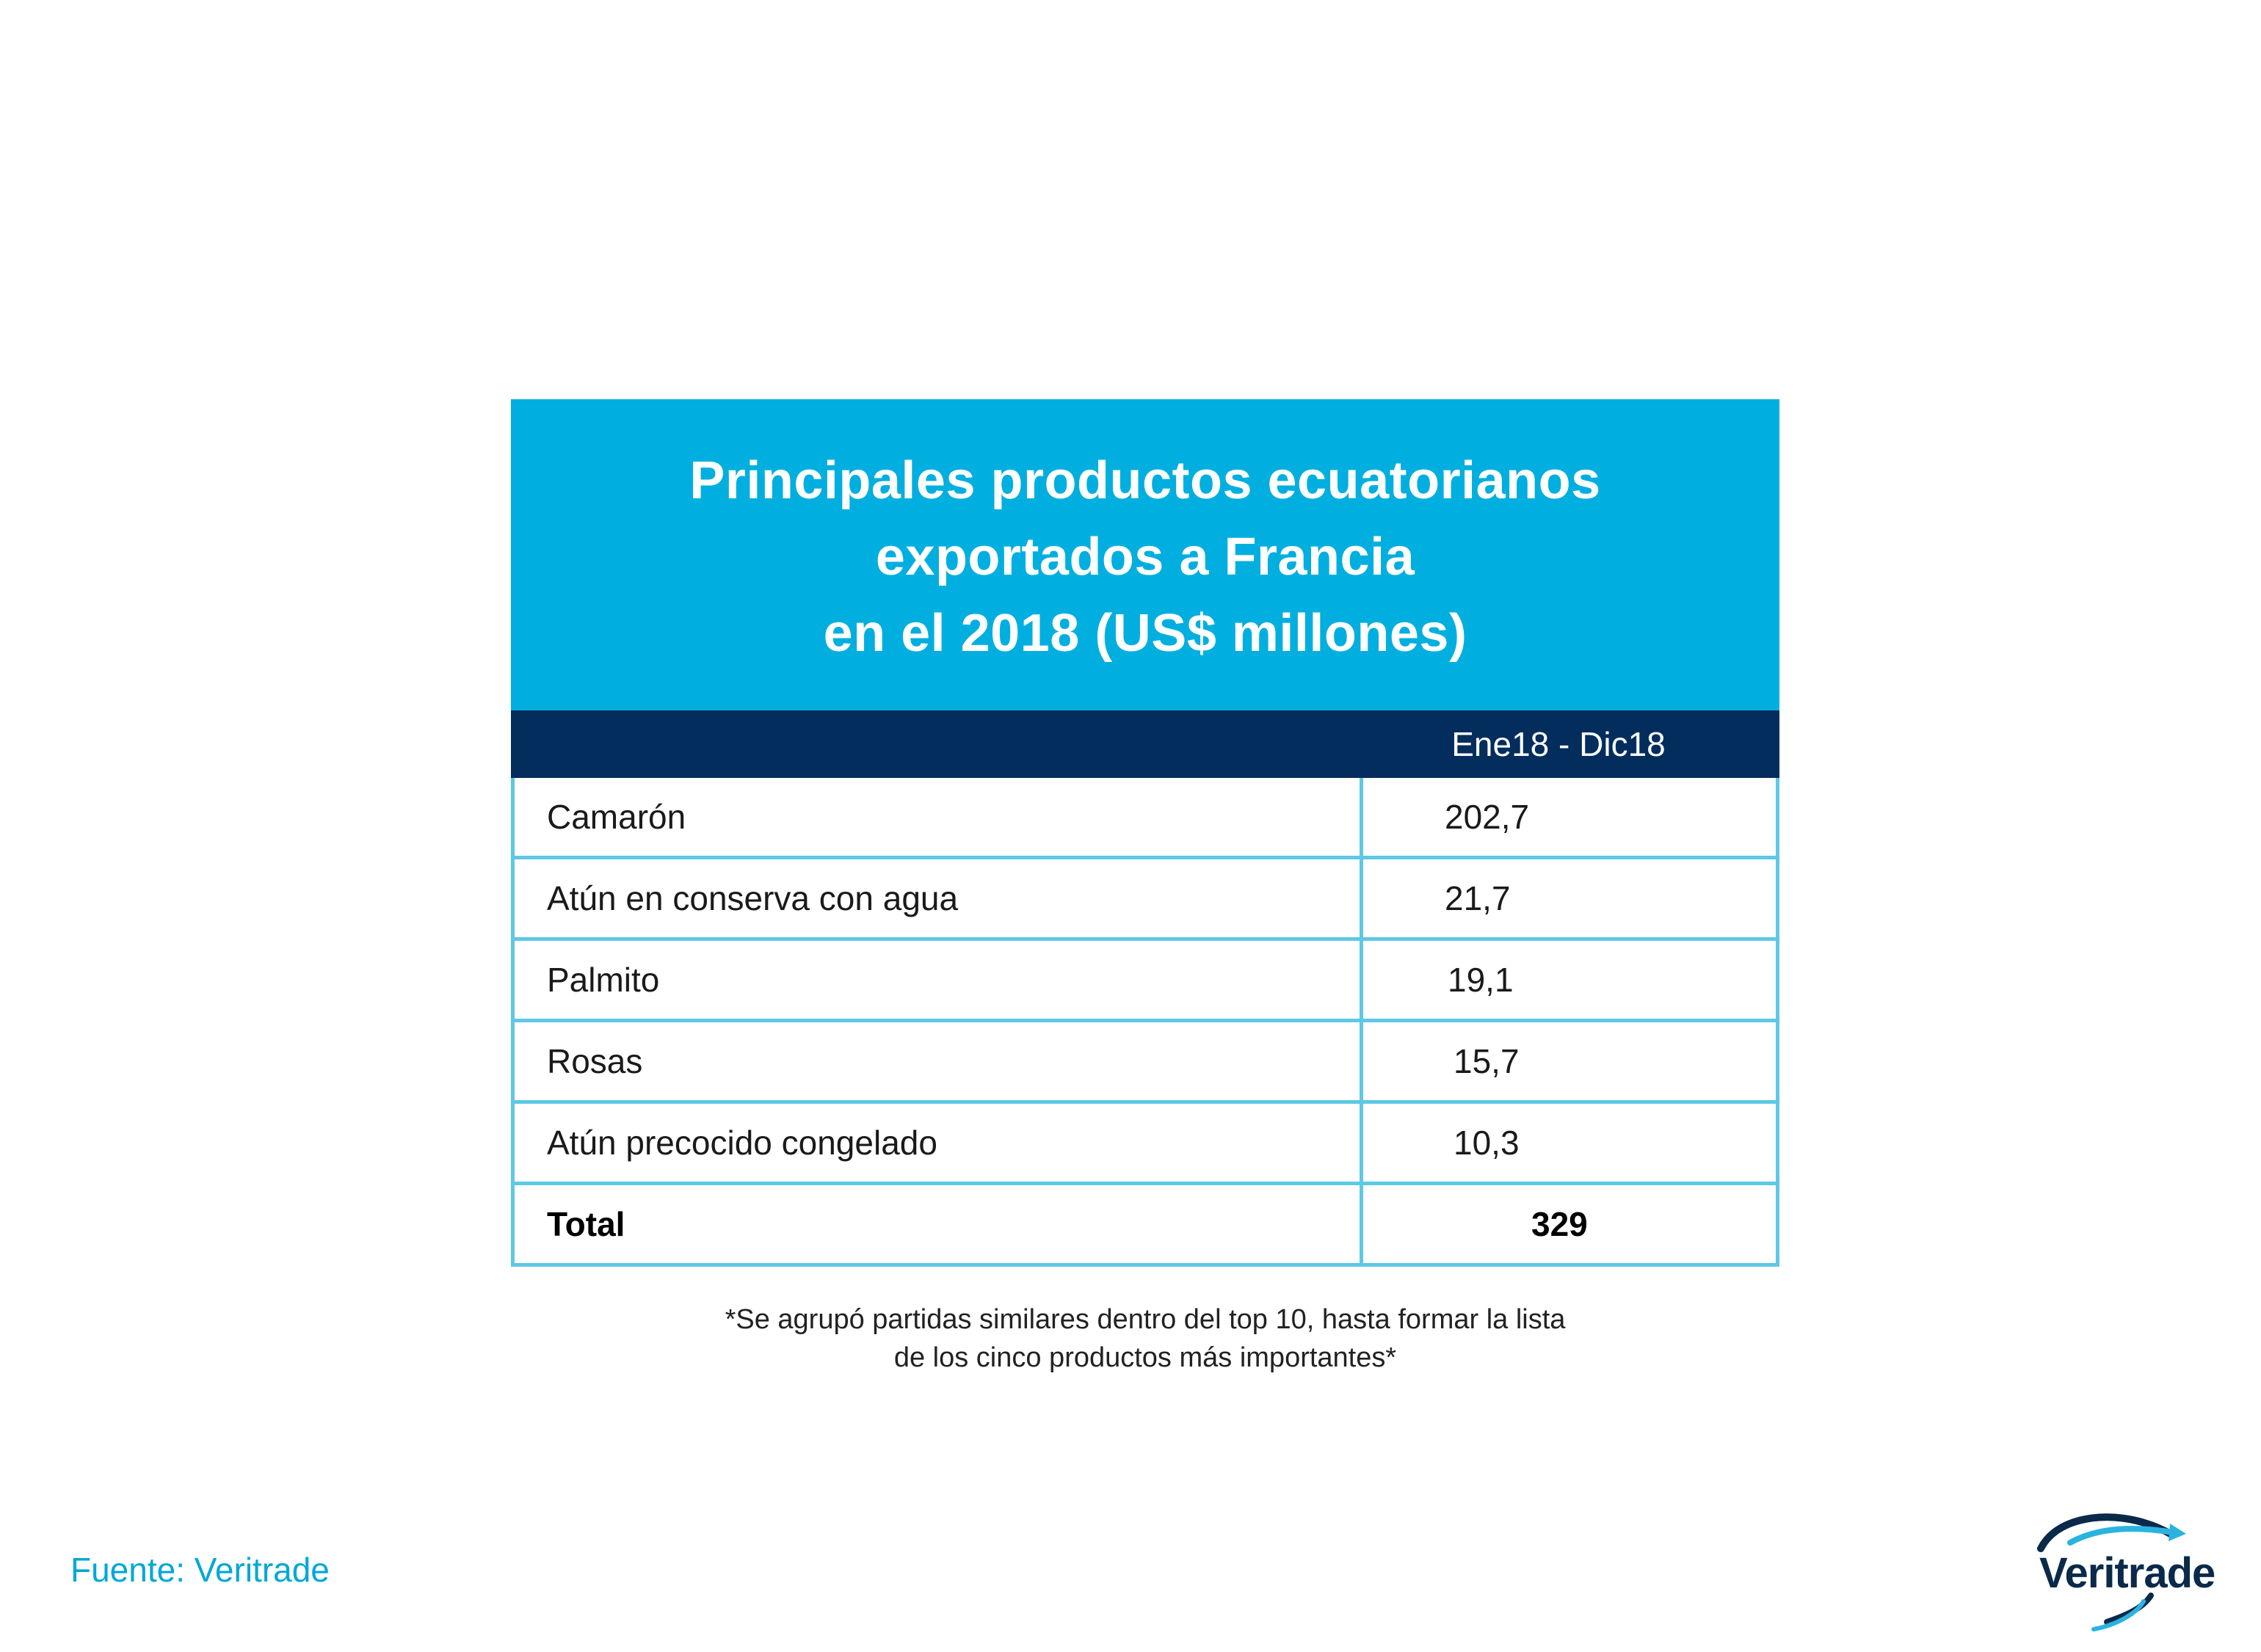  I want to click on value-text: 202,7, so click(1487, 817).